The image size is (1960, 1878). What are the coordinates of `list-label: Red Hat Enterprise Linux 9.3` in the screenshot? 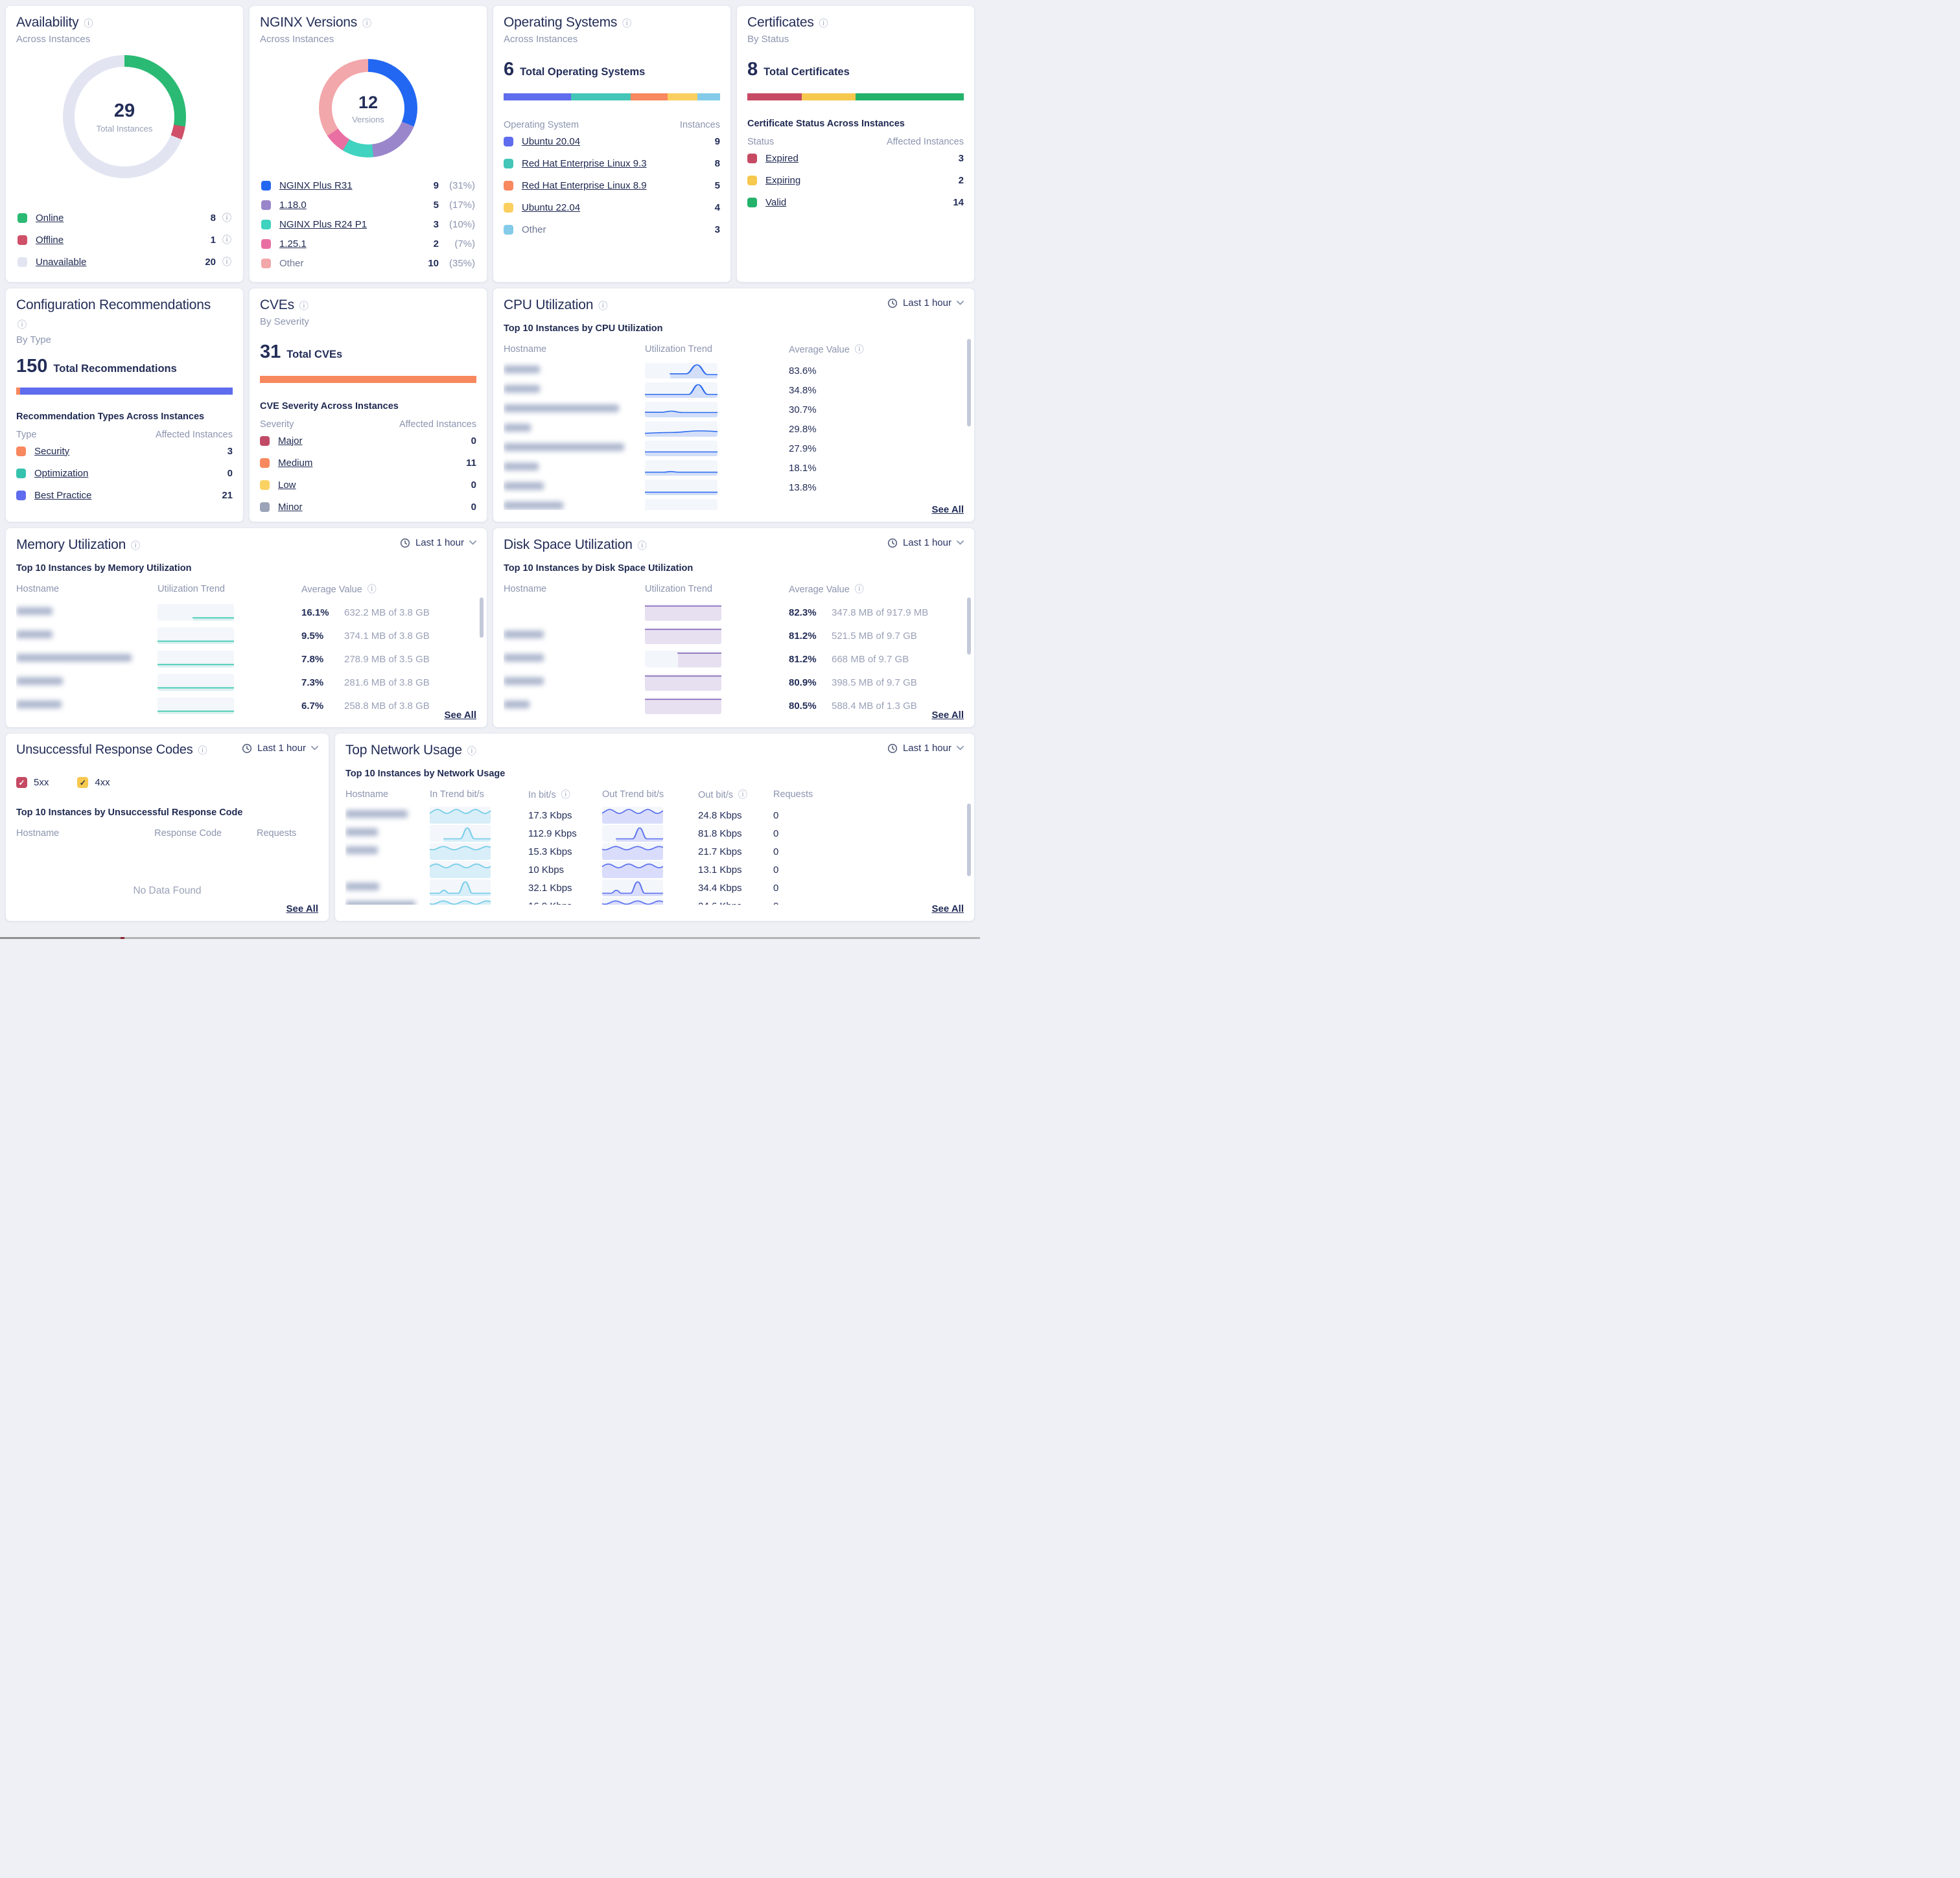 It's located at (584, 163).